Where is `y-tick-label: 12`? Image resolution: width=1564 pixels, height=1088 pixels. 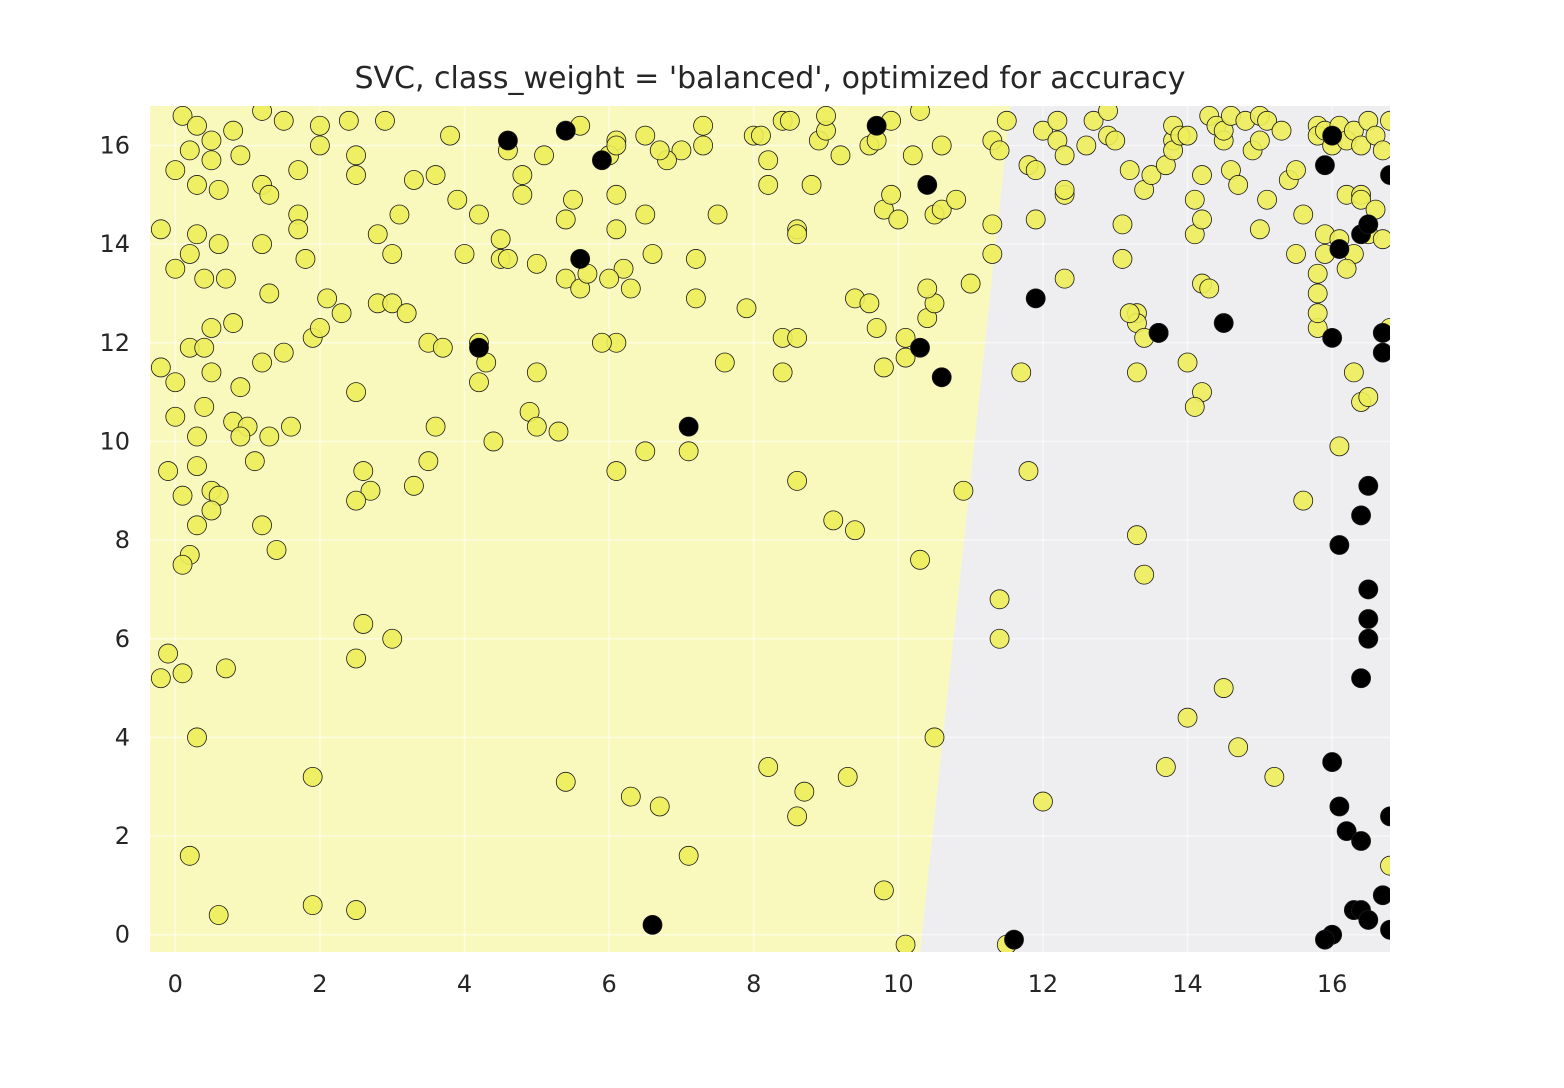
y-tick-label: 12 is located at coordinates (114, 343).